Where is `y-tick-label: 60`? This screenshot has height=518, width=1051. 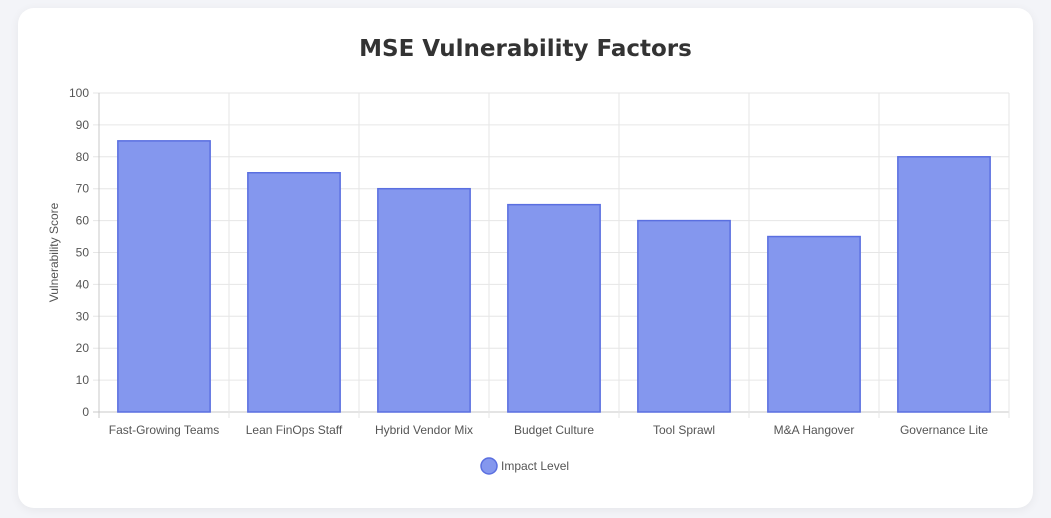 y-tick-label: 60 is located at coordinates (83, 221).